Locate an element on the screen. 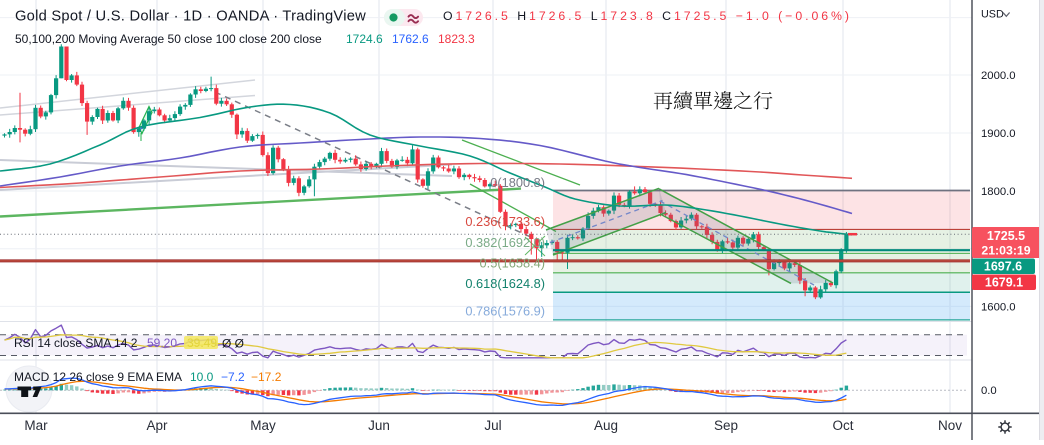  svg-text: 1679.1 is located at coordinates (1004, 283).